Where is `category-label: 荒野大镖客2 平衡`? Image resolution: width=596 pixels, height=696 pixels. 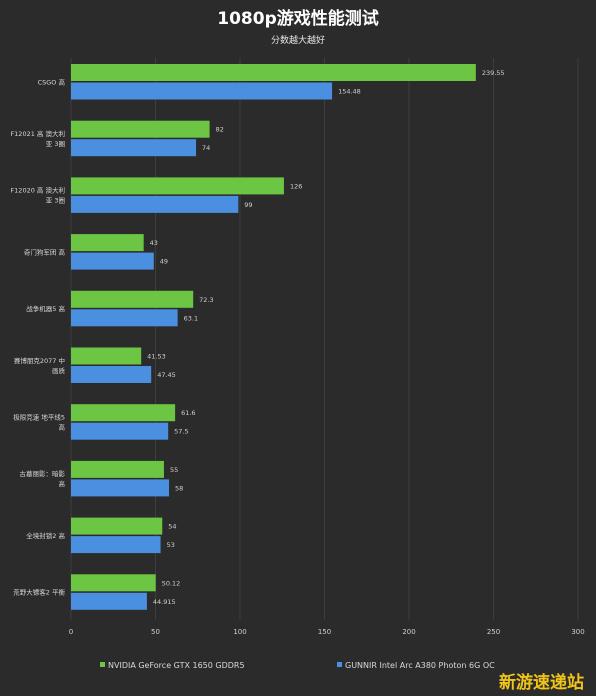
category-label: 荒野大镖客2 平衡 is located at coordinates (39, 592).